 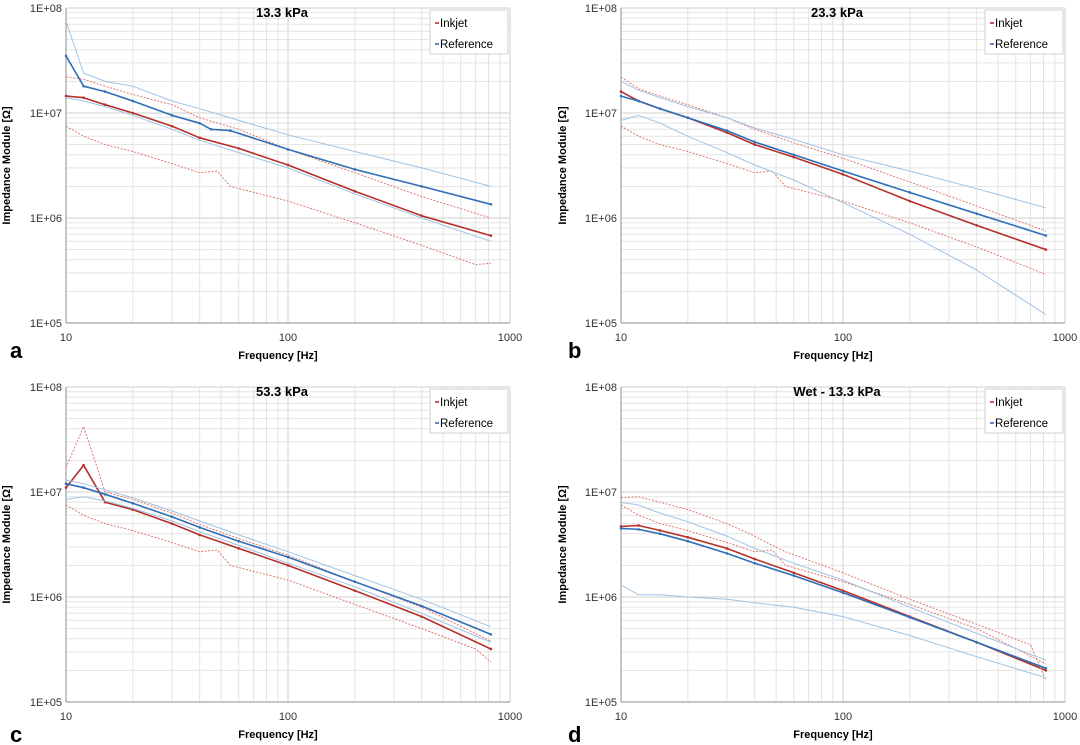 What do you see at coordinates (574, 733) in the screenshot?
I see `panel-letter: d` at bounding box center [574, 733].